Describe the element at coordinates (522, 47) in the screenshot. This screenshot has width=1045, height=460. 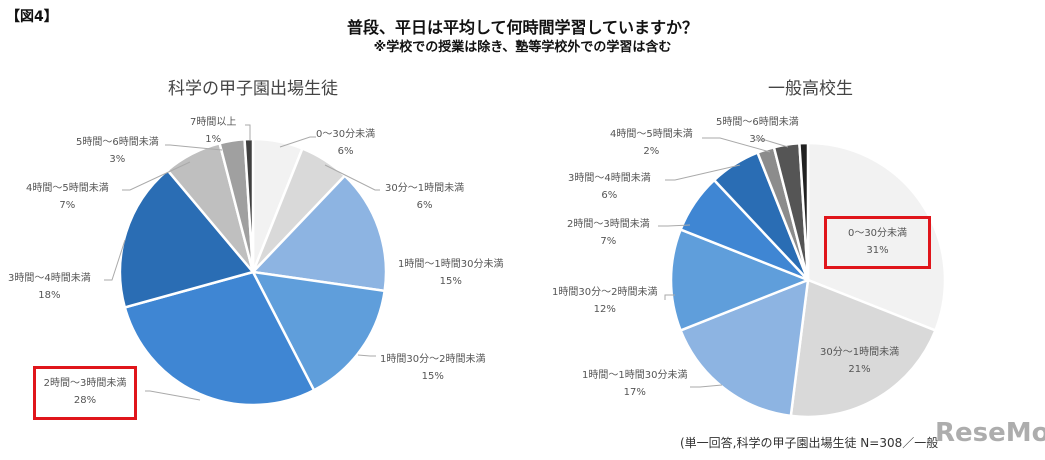
I see `chart-subtitle: ※学校での授業は除き、塾等学校外での学習は含む` at that location.